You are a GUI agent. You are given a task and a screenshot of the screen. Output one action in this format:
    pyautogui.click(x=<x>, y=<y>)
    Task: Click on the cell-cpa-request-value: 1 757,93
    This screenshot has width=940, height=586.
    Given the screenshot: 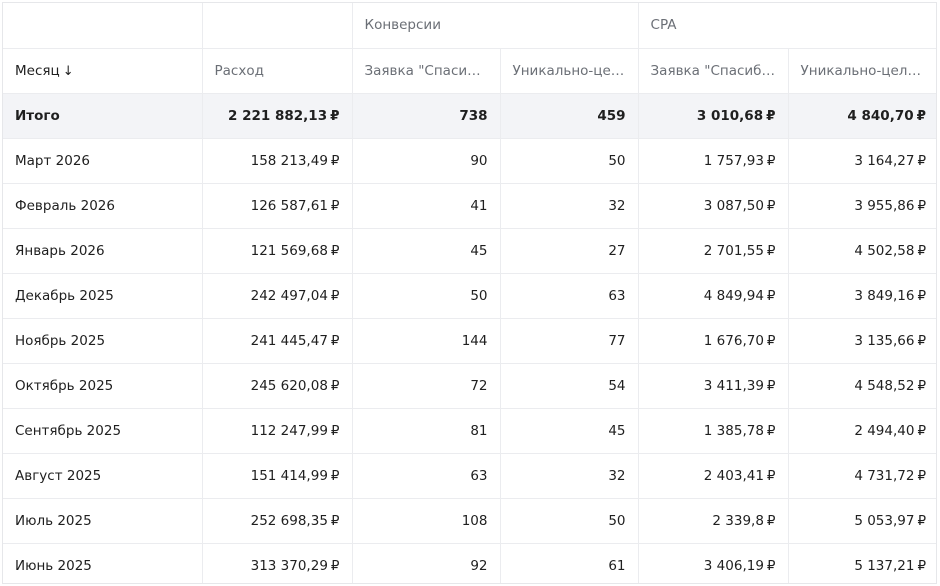 What is the action you would take?
    pyautogui.click(x=733, y=160)
    